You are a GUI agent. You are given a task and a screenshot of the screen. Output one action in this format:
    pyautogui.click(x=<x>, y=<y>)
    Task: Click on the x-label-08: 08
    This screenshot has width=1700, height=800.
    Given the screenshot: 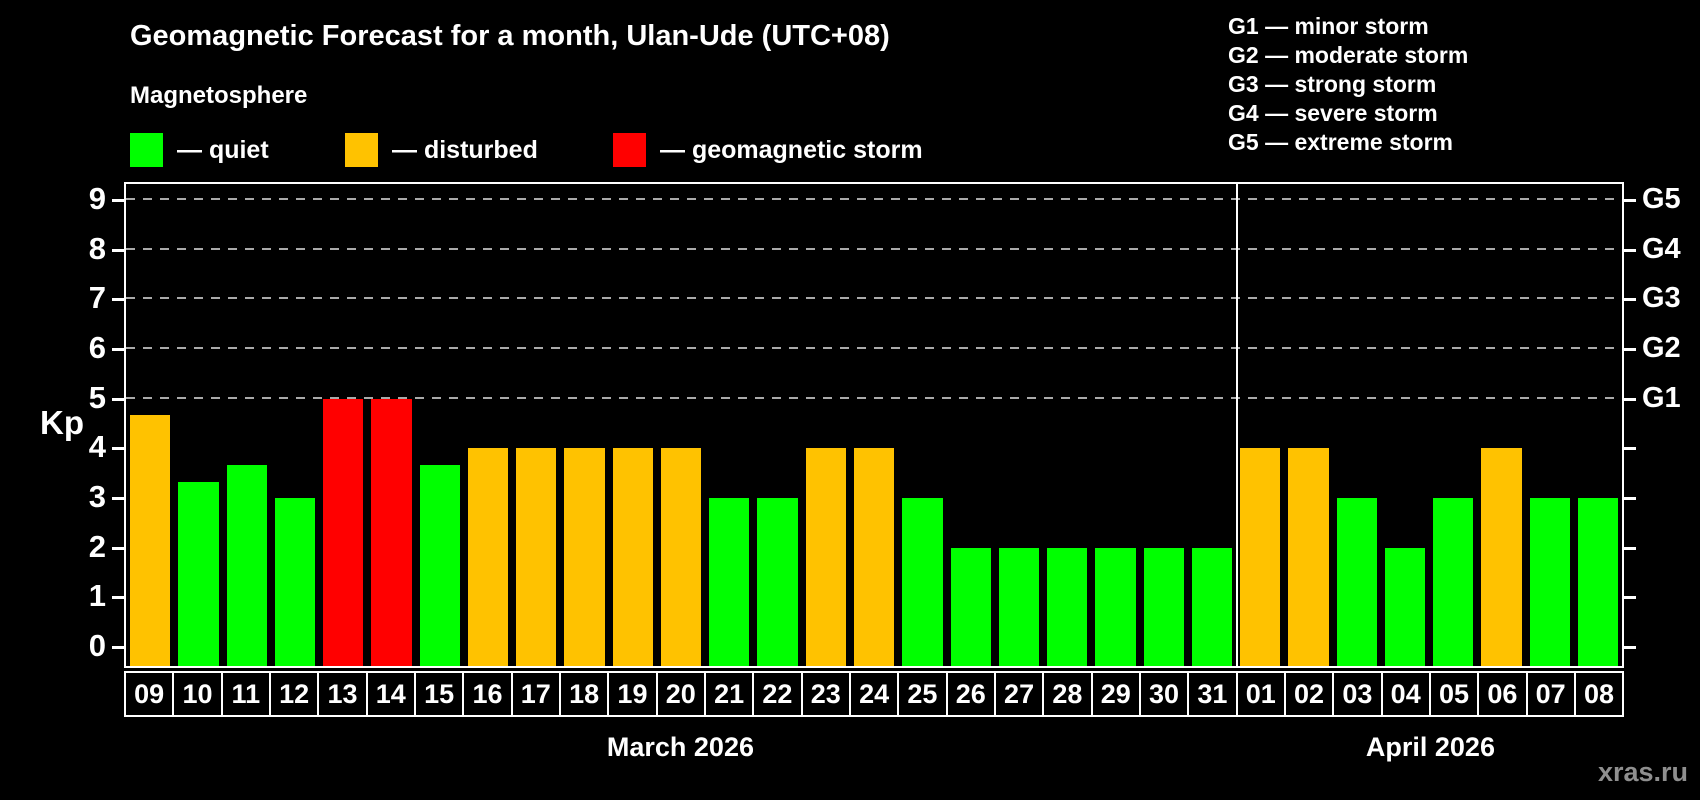 What is the action you would take?
    pyautogui.click(x=1599, y=694)
    